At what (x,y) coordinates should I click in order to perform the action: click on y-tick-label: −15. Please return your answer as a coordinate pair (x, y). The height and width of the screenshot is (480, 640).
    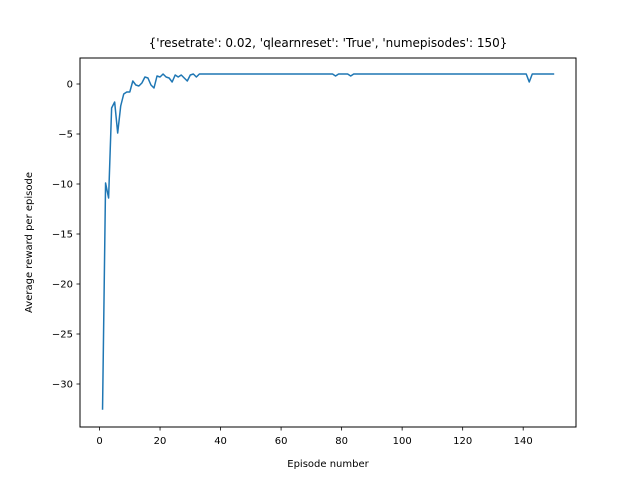
    Looking at the image, I should click on (62, 235).